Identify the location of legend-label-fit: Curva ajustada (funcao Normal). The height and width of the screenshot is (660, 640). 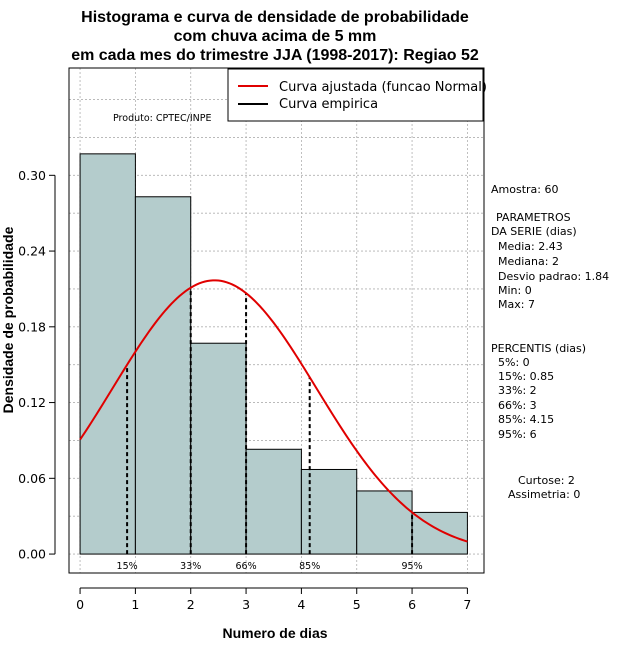
(383, 87).